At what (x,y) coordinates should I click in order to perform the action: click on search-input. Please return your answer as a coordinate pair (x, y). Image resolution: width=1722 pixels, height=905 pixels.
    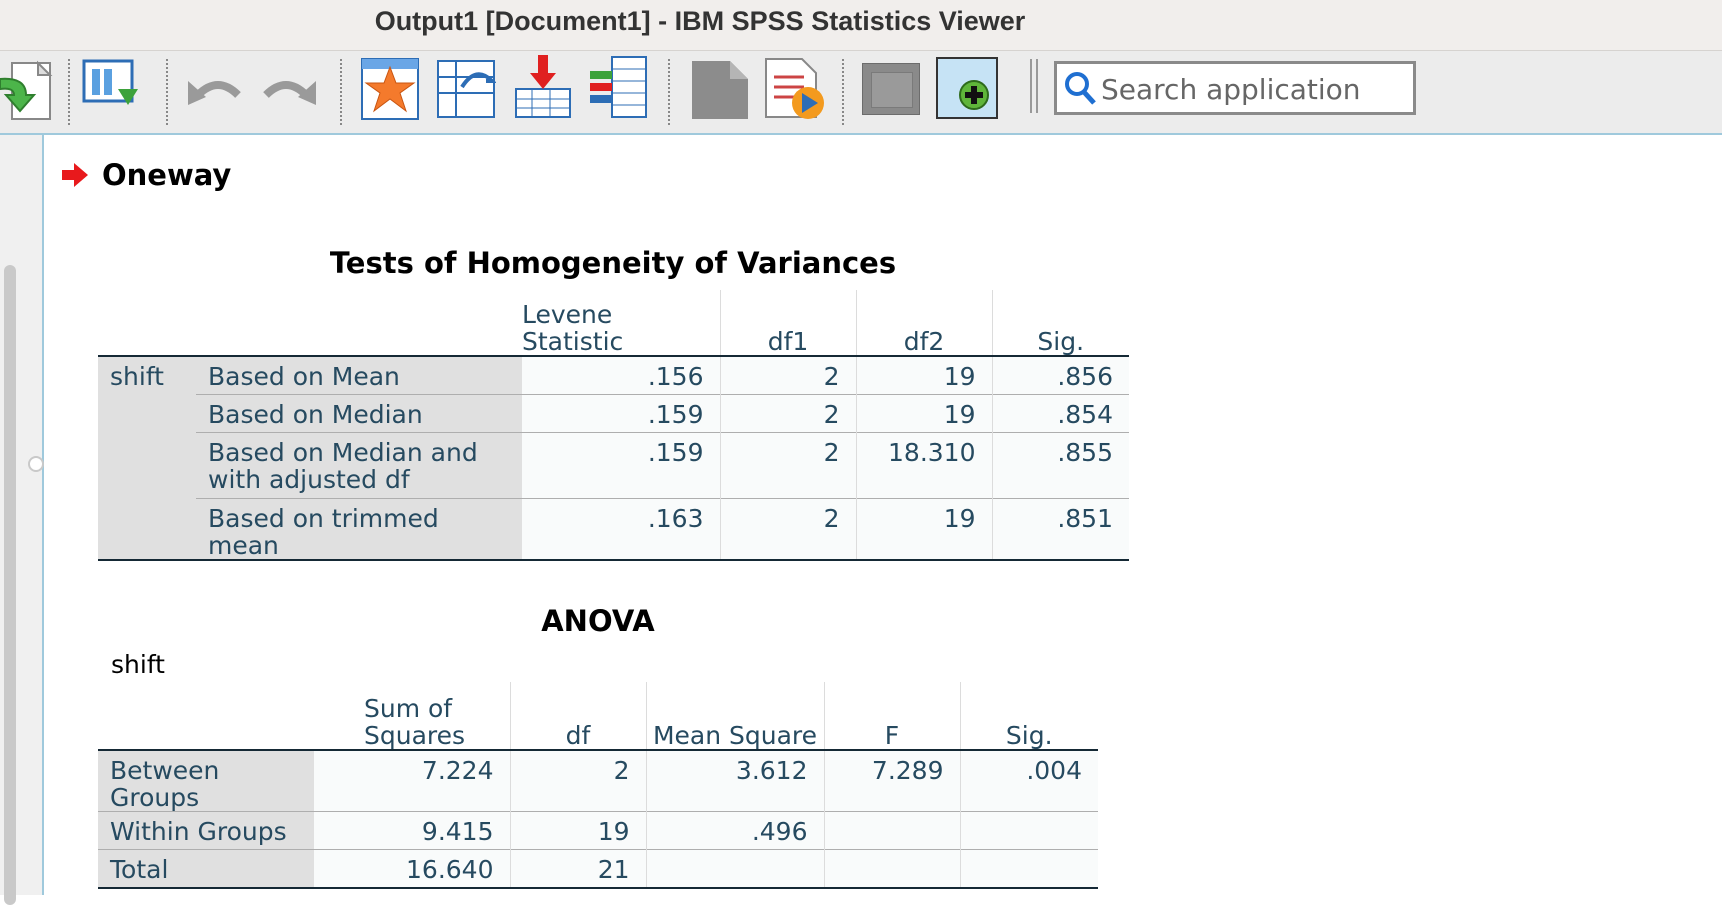
    Looking at the image, I should click on (1256, 89).